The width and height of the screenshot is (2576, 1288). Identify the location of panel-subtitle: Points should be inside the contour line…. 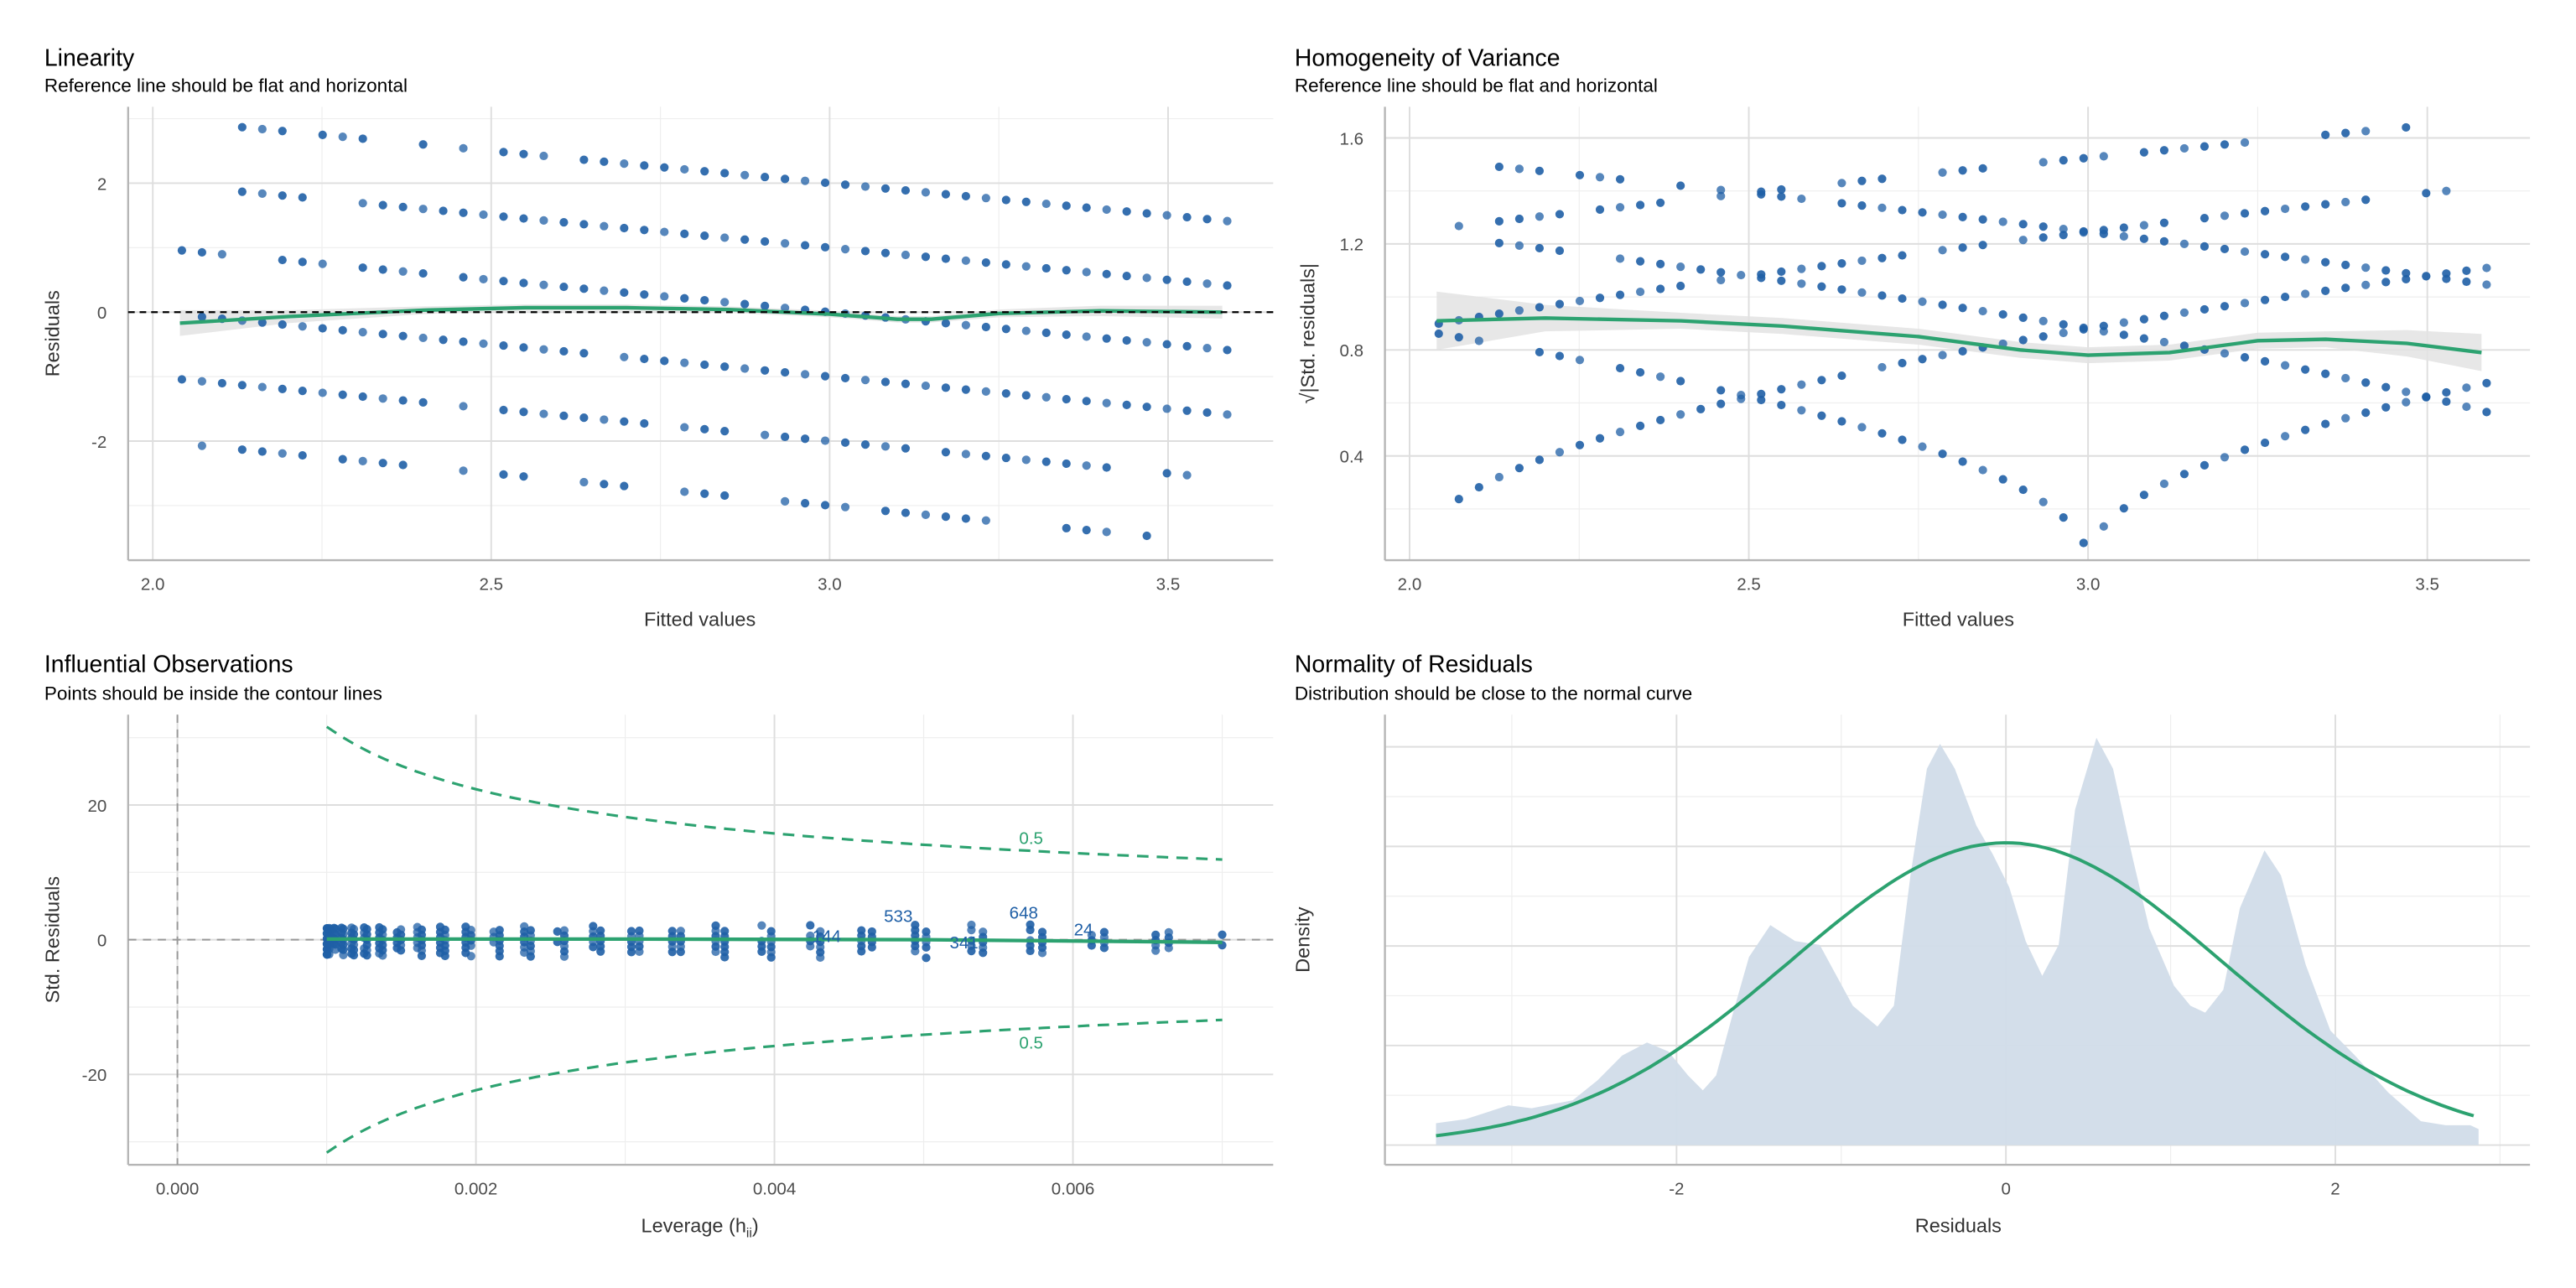
(213, 693).